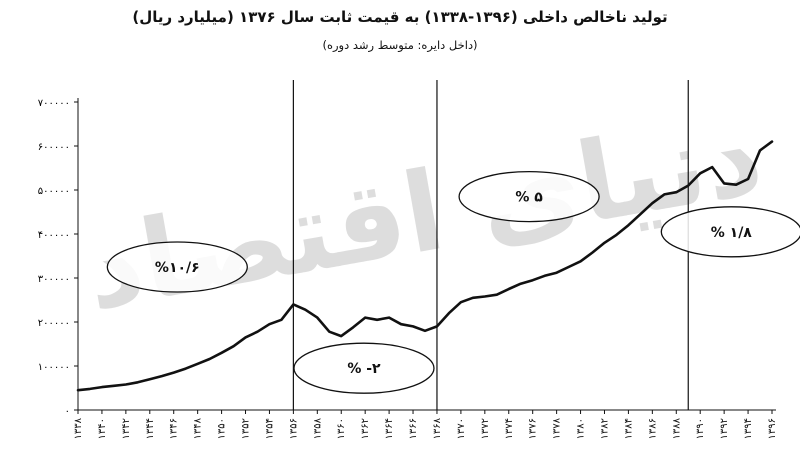 The image size is (800, 458). I want to click on x-tick-label: ۱۳۶۸, so click(437, 428).